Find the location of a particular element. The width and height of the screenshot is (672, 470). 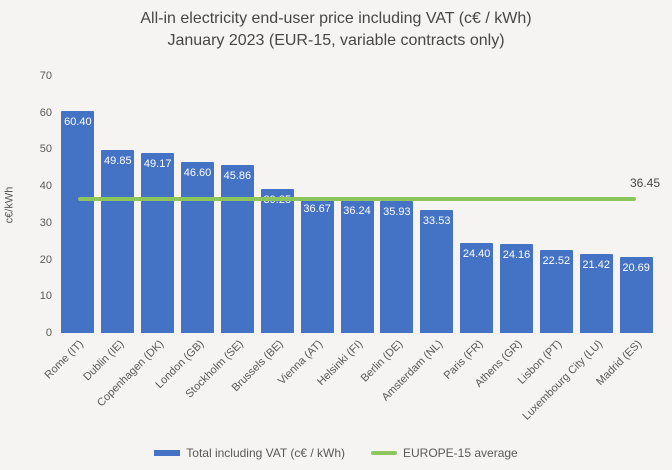

bar: 39.25 is located at coordinates (277, 260).